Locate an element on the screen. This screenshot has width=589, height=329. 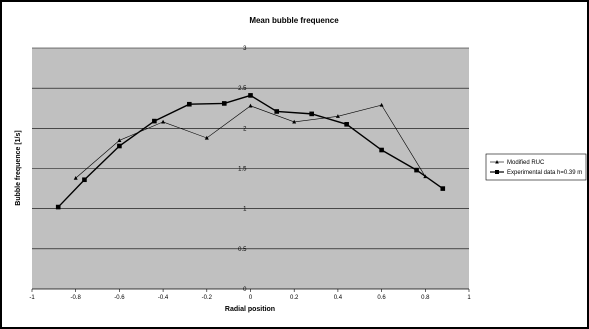
y-tick-label: 1 is located at coordinates (245, 210).